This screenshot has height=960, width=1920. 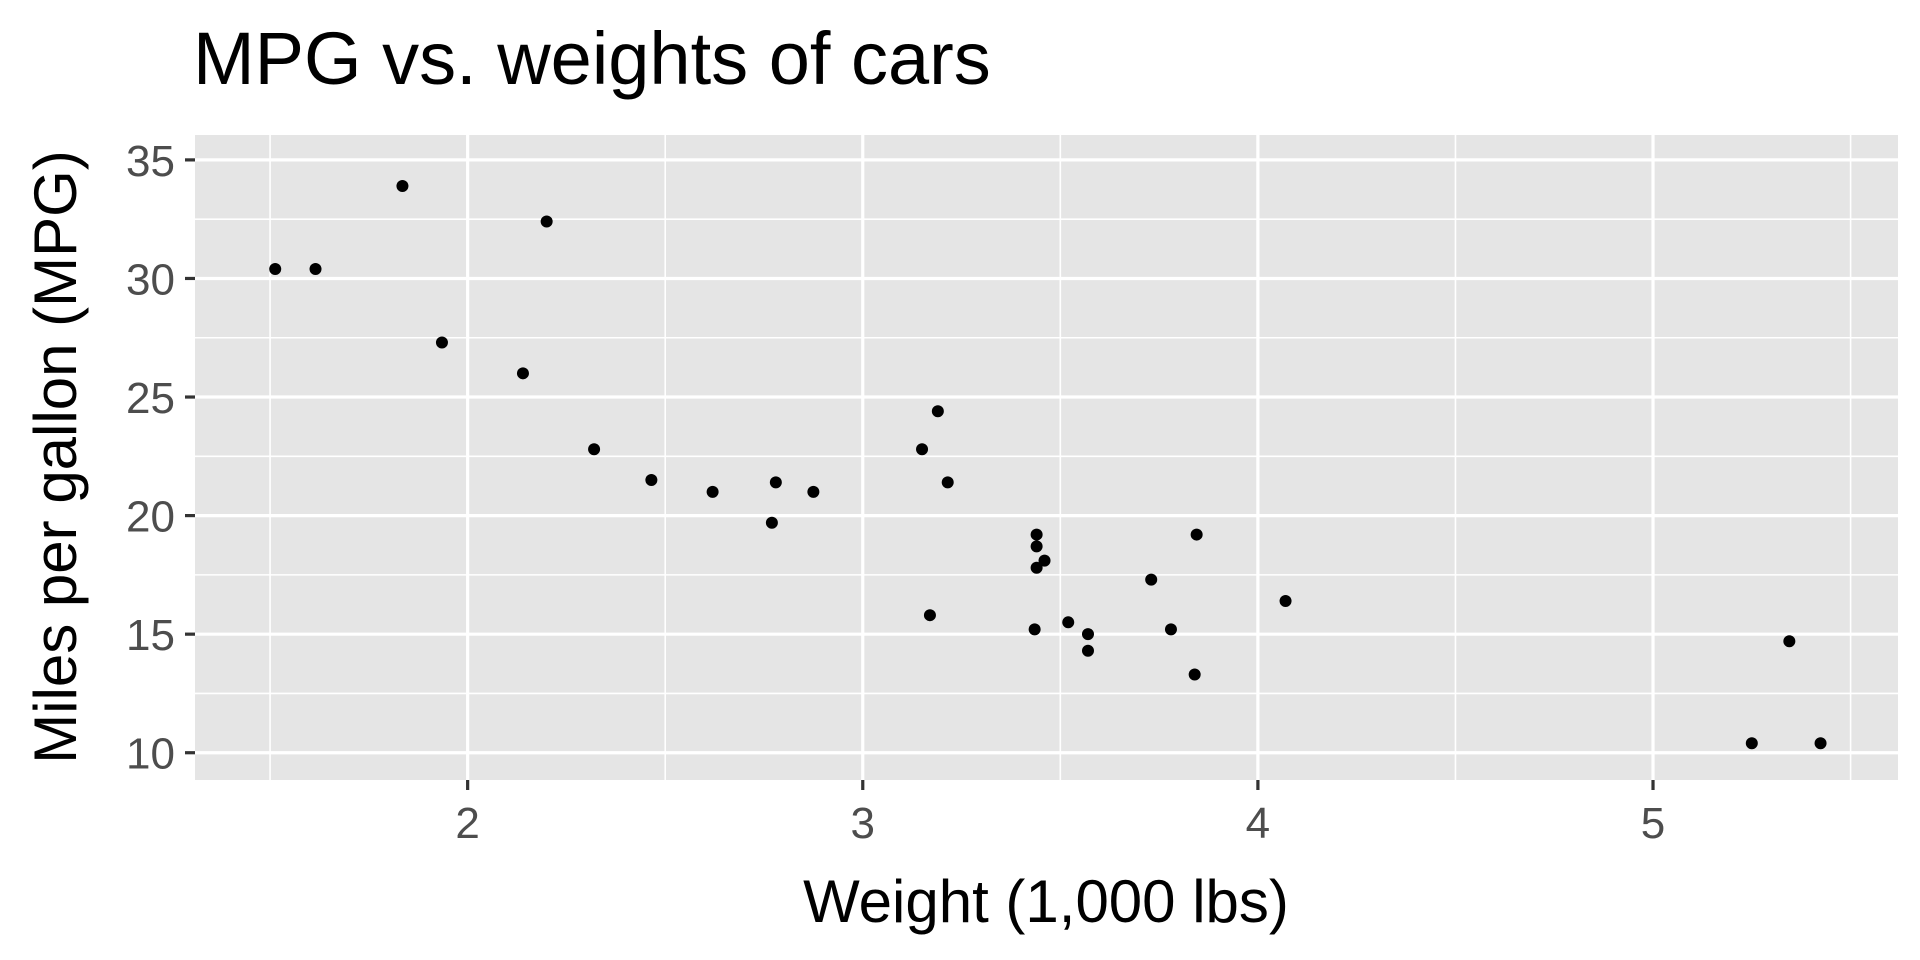 What do you see at coordinates (467, 823) in the screenshot?
I see `x-tick-label-0: 2` at bounding box center [467, 823].